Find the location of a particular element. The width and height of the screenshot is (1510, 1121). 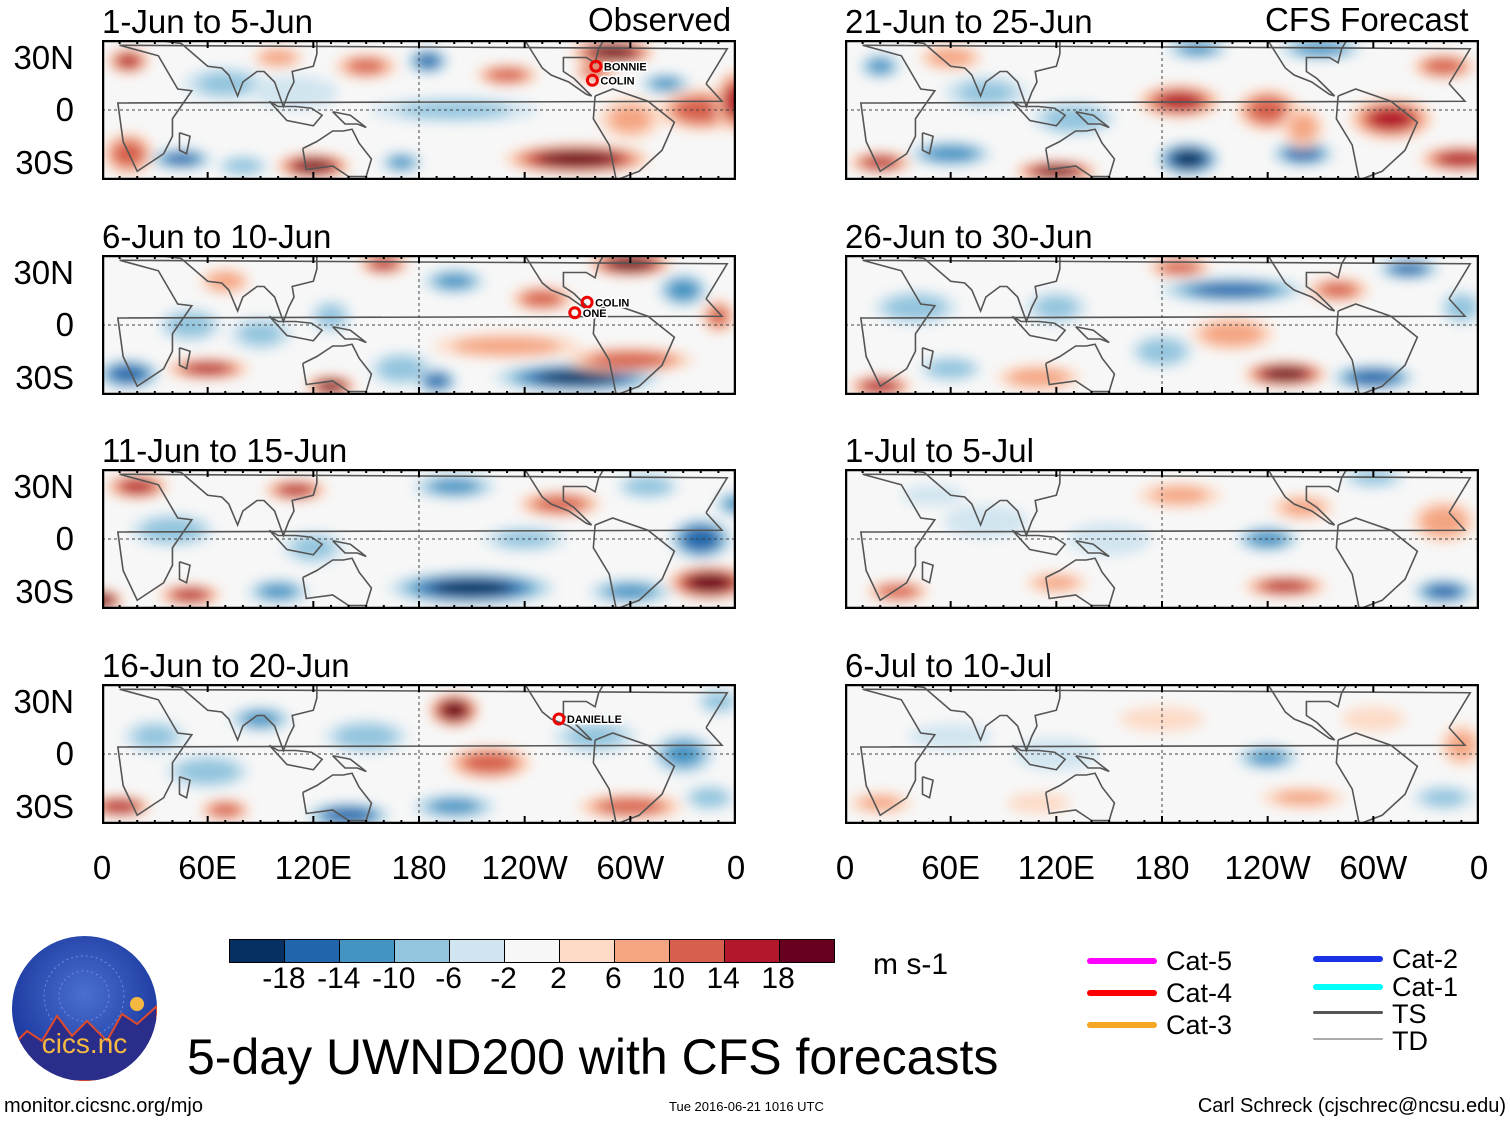

panel-title: 1-Jun to 5-Jun is located at coordinates (207, 21).